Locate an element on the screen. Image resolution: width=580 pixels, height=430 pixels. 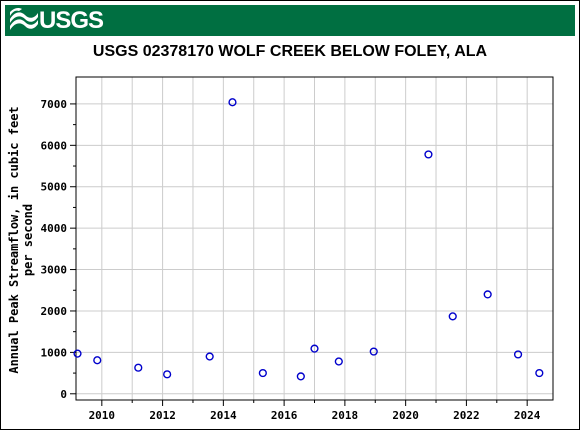
x-tick-label: 2020 is located at coordinates (405, 415).